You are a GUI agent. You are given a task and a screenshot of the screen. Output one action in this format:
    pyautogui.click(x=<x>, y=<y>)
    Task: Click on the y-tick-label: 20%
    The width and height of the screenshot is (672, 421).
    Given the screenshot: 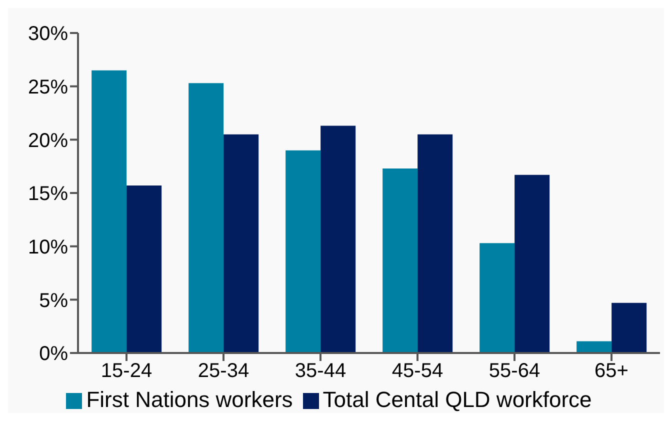 What is the action you would take?
    pyautogui.click(x=48, y=141)
    